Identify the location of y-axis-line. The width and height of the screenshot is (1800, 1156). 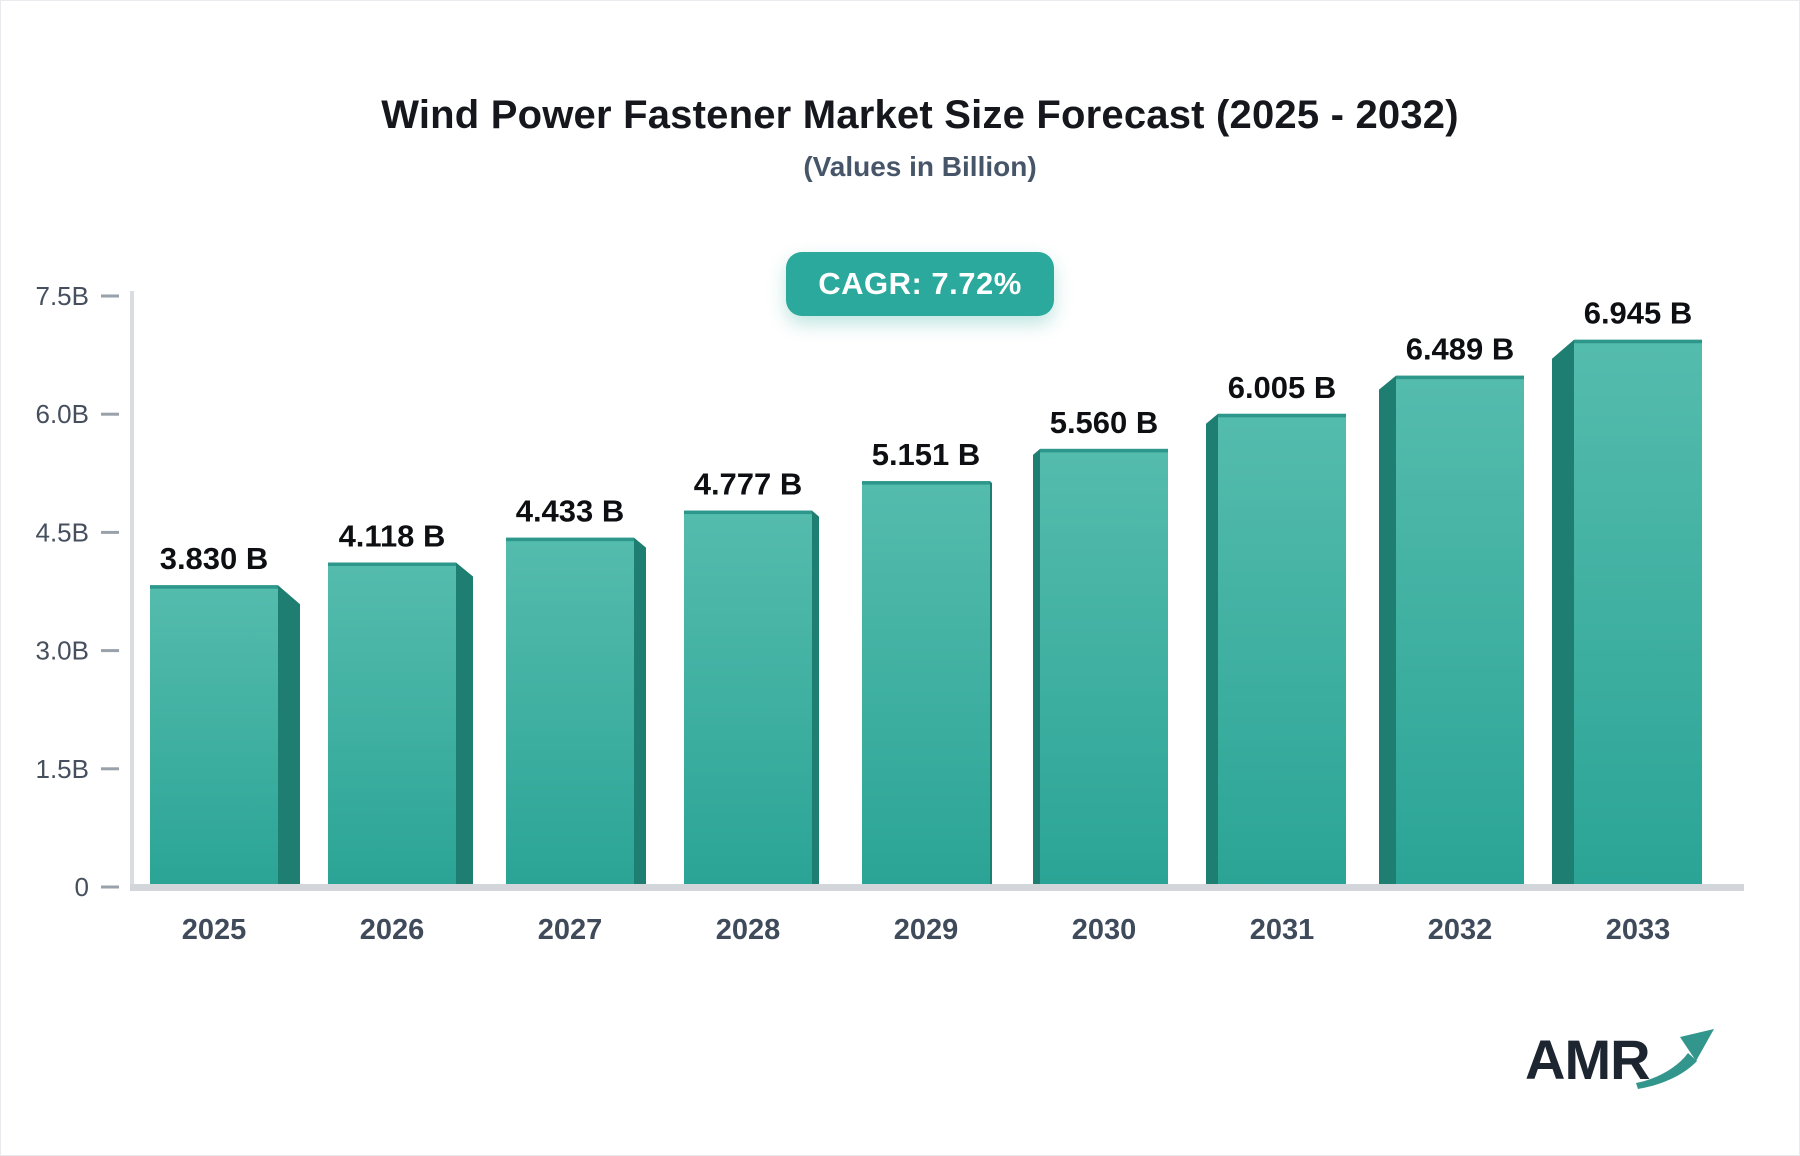
(132, 591).